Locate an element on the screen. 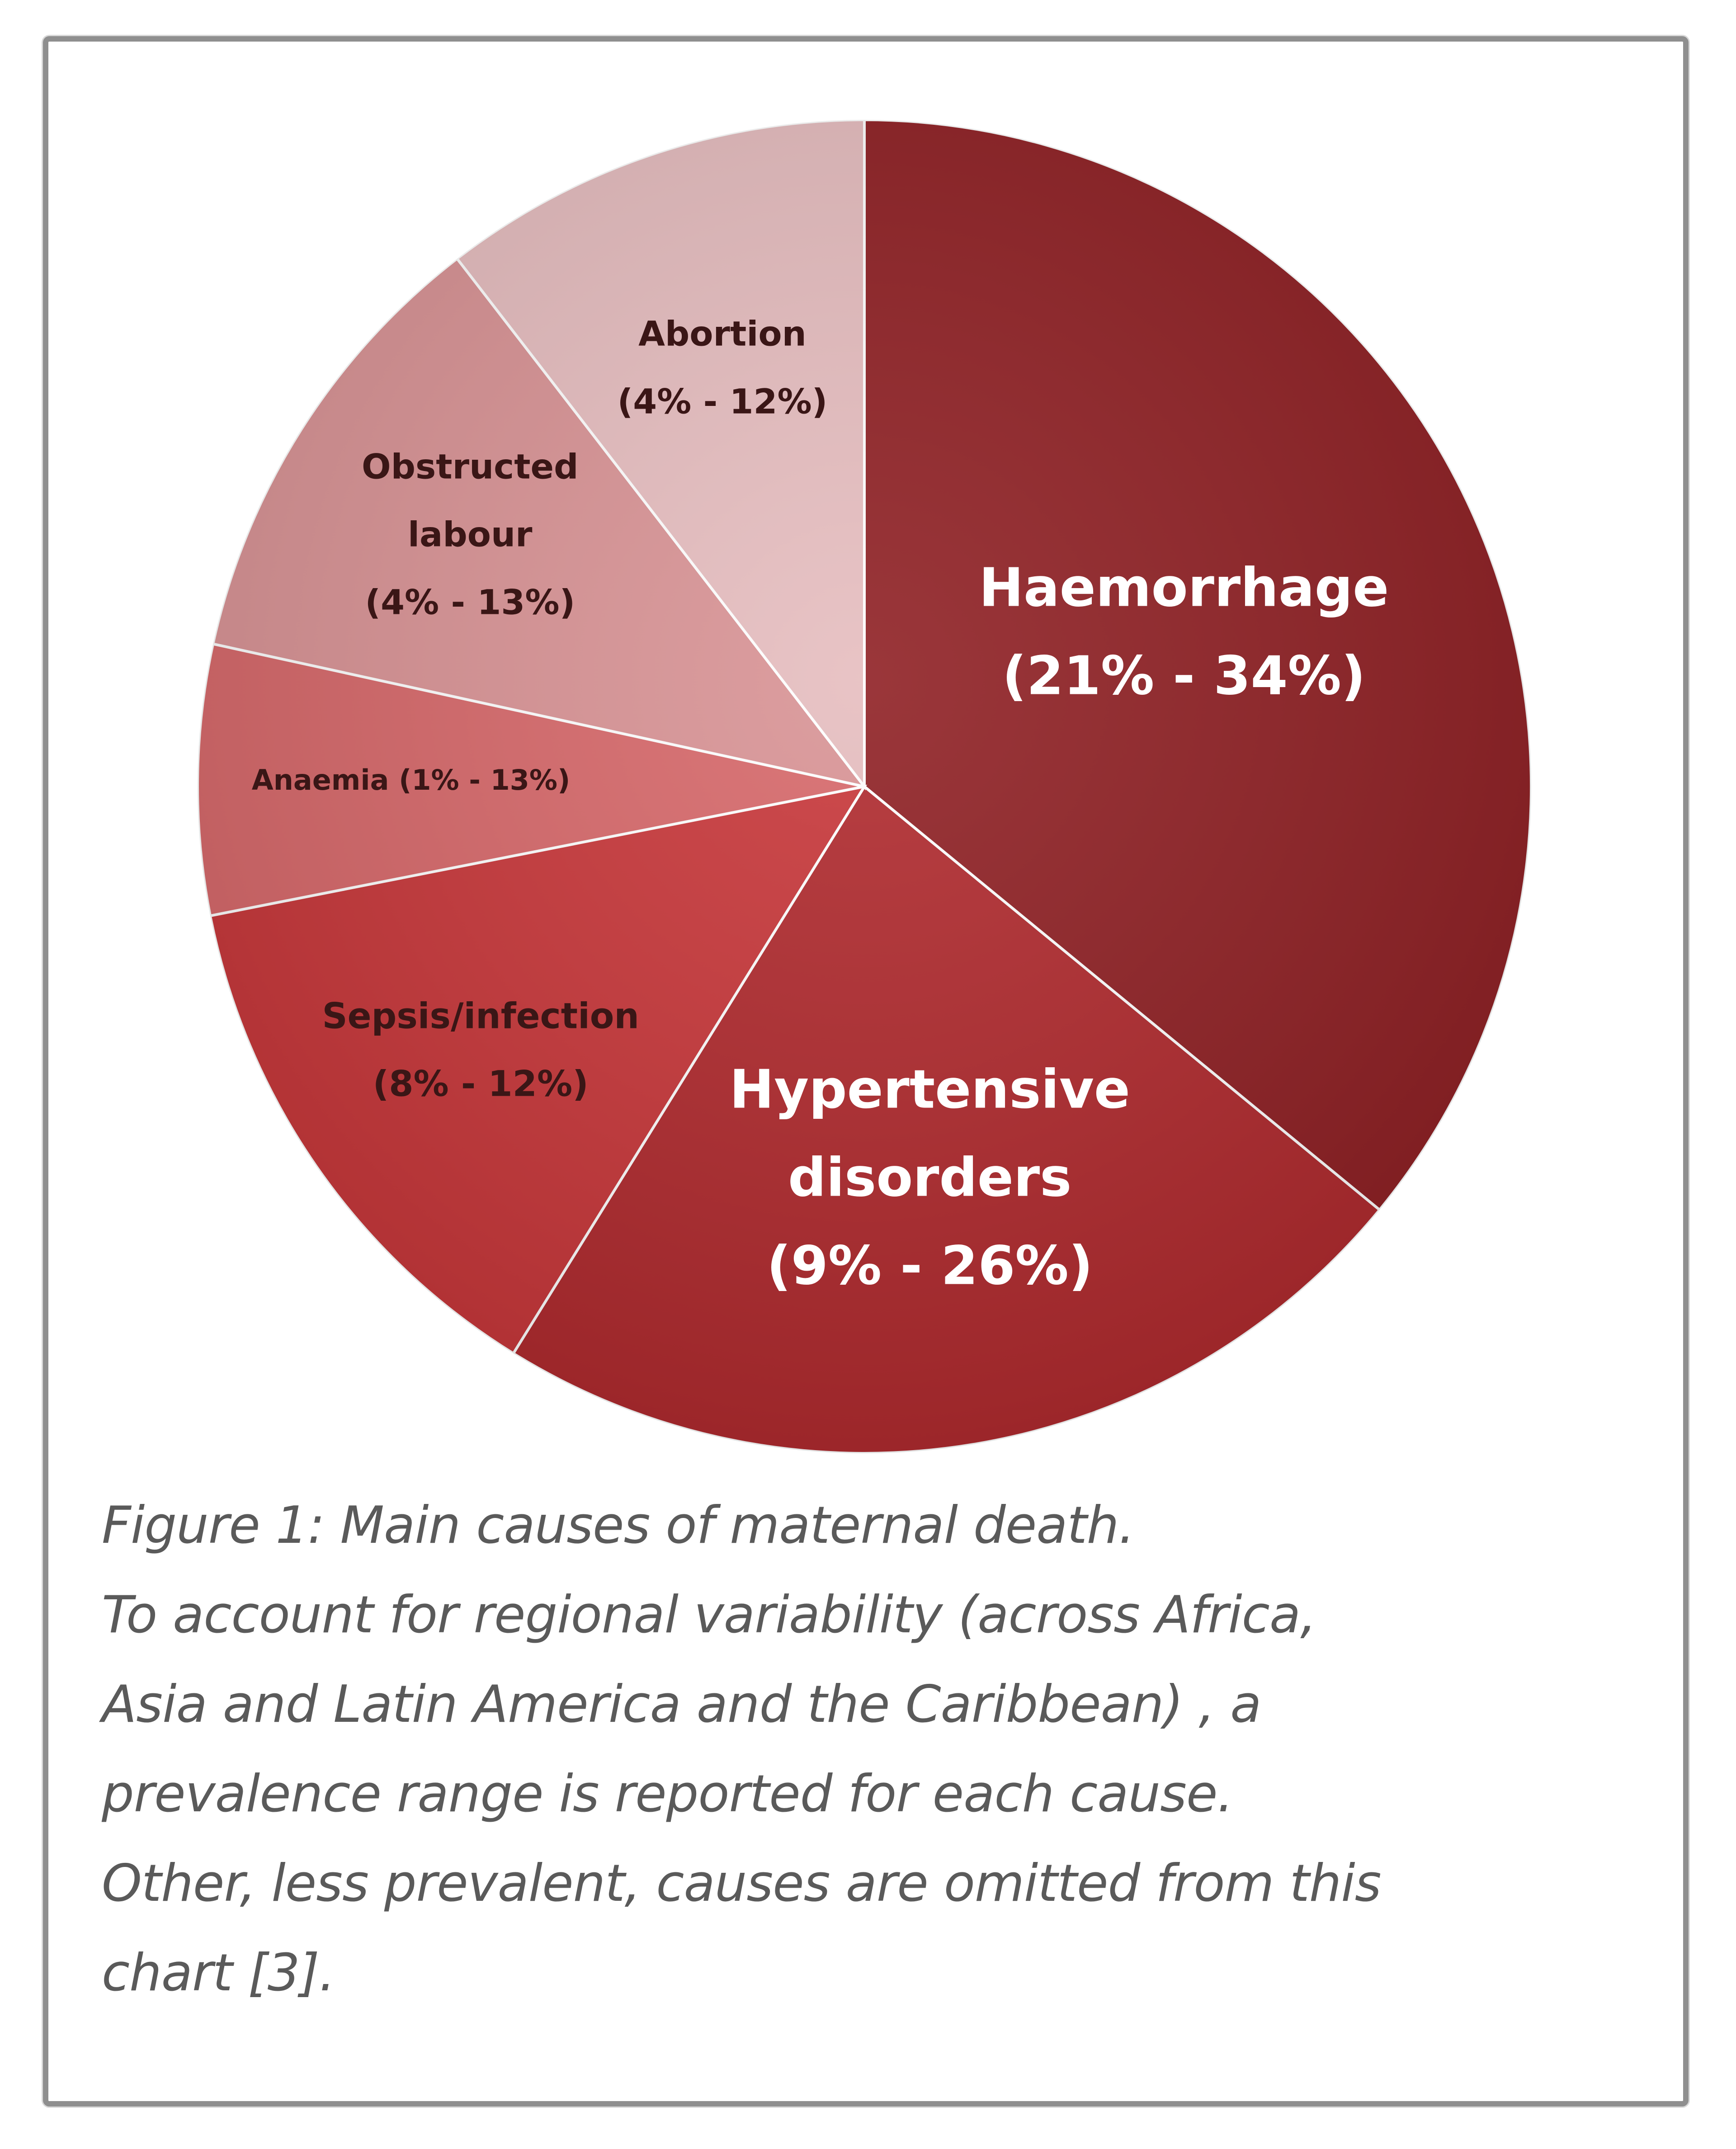 This screenshot has height=2149, width=1736. caption-line: Figure 1: Main causes of maternal death. is located at coordinates (619, 1525).